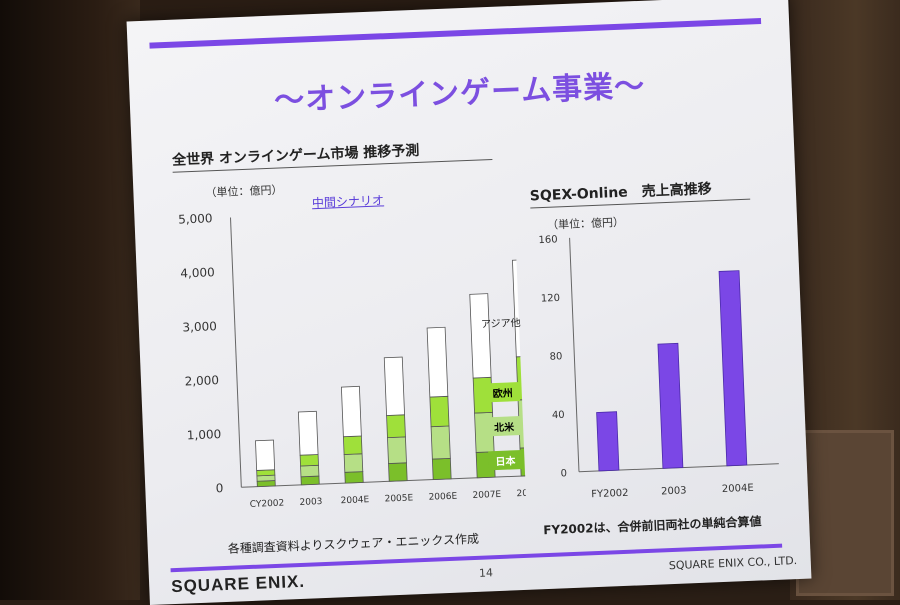 The width and height of the screenshot is (900, 605). What do you see at coordinates (548, 240) in the screenshot?
I see `y-tick-label: 160` at bounding box center [548, 240].